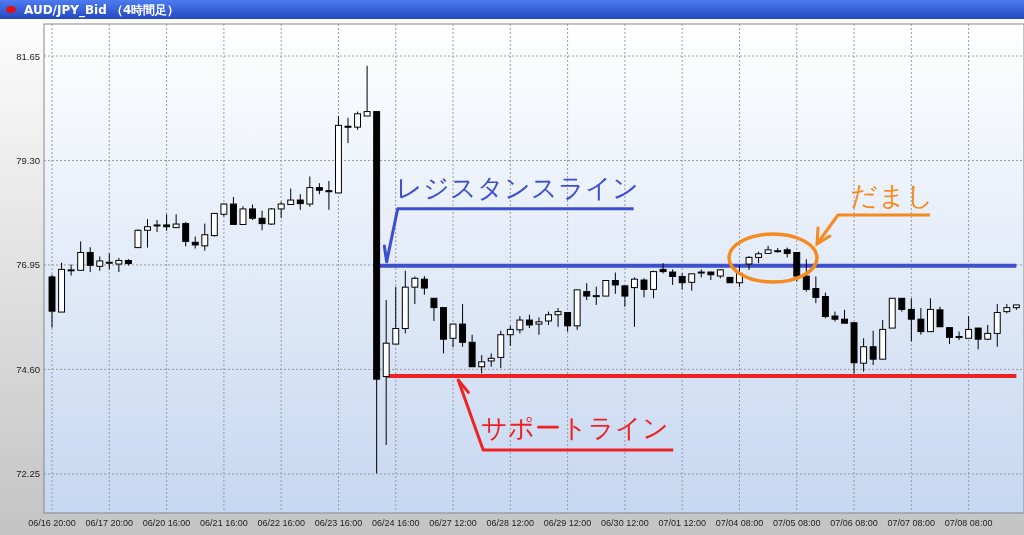  Describe the element at coordinates (281, 523) in the screenshot. I see `x-tick-label: 06/22 16:00` at that location.